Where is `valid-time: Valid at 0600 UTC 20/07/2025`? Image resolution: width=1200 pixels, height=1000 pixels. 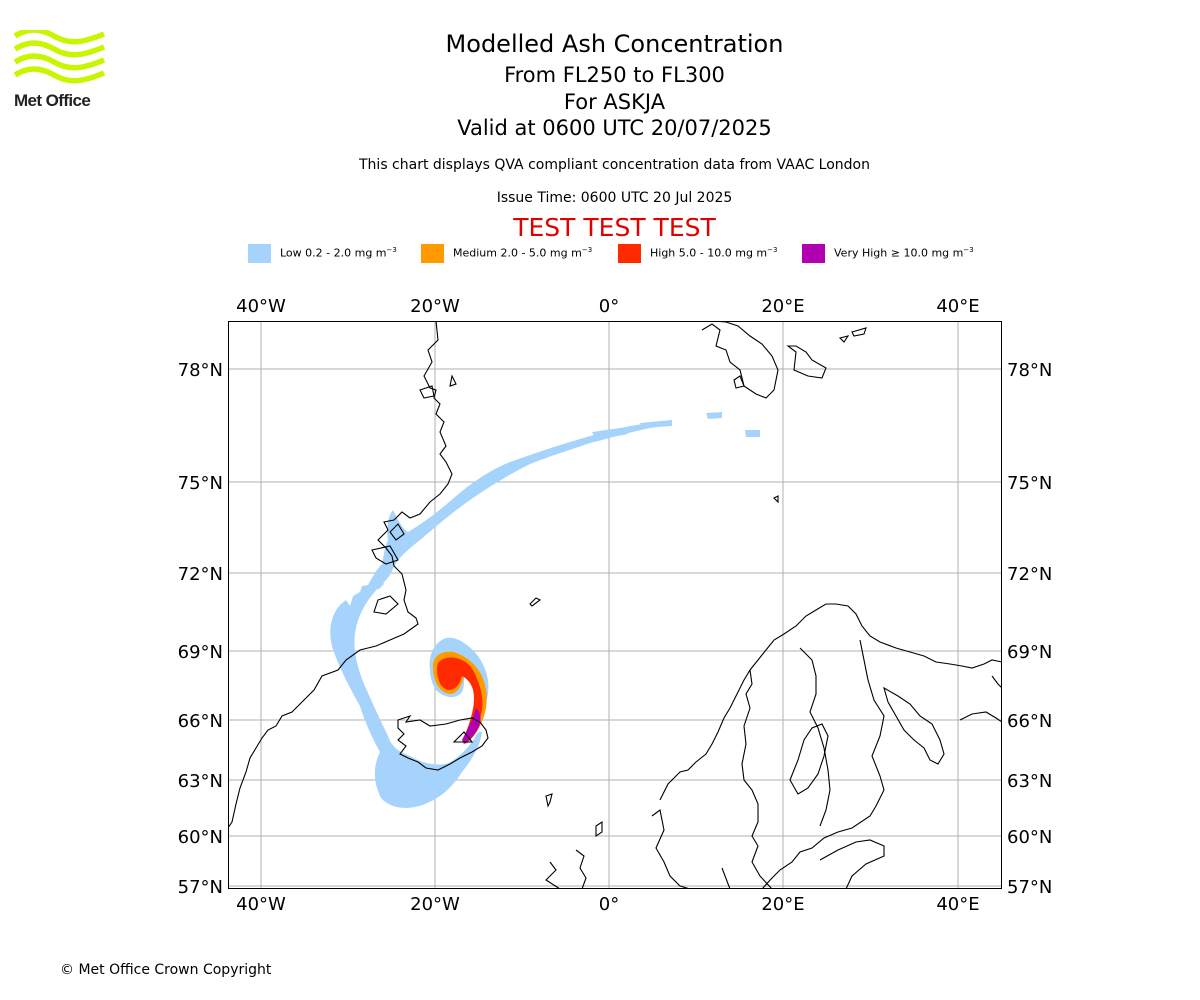
valid-time: Valid at 0600 UTC 20/07/2025 is located at coordinates (614, 128).